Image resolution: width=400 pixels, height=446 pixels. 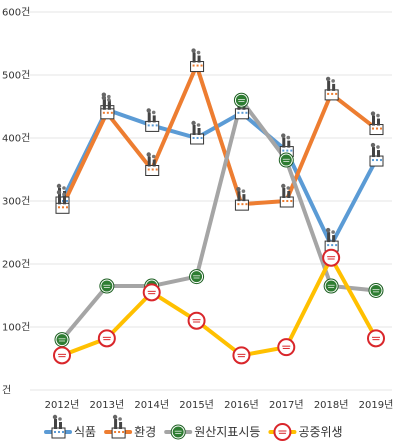 I want to click on legend-item: 원산지표시등, so click(x=212, y=432).